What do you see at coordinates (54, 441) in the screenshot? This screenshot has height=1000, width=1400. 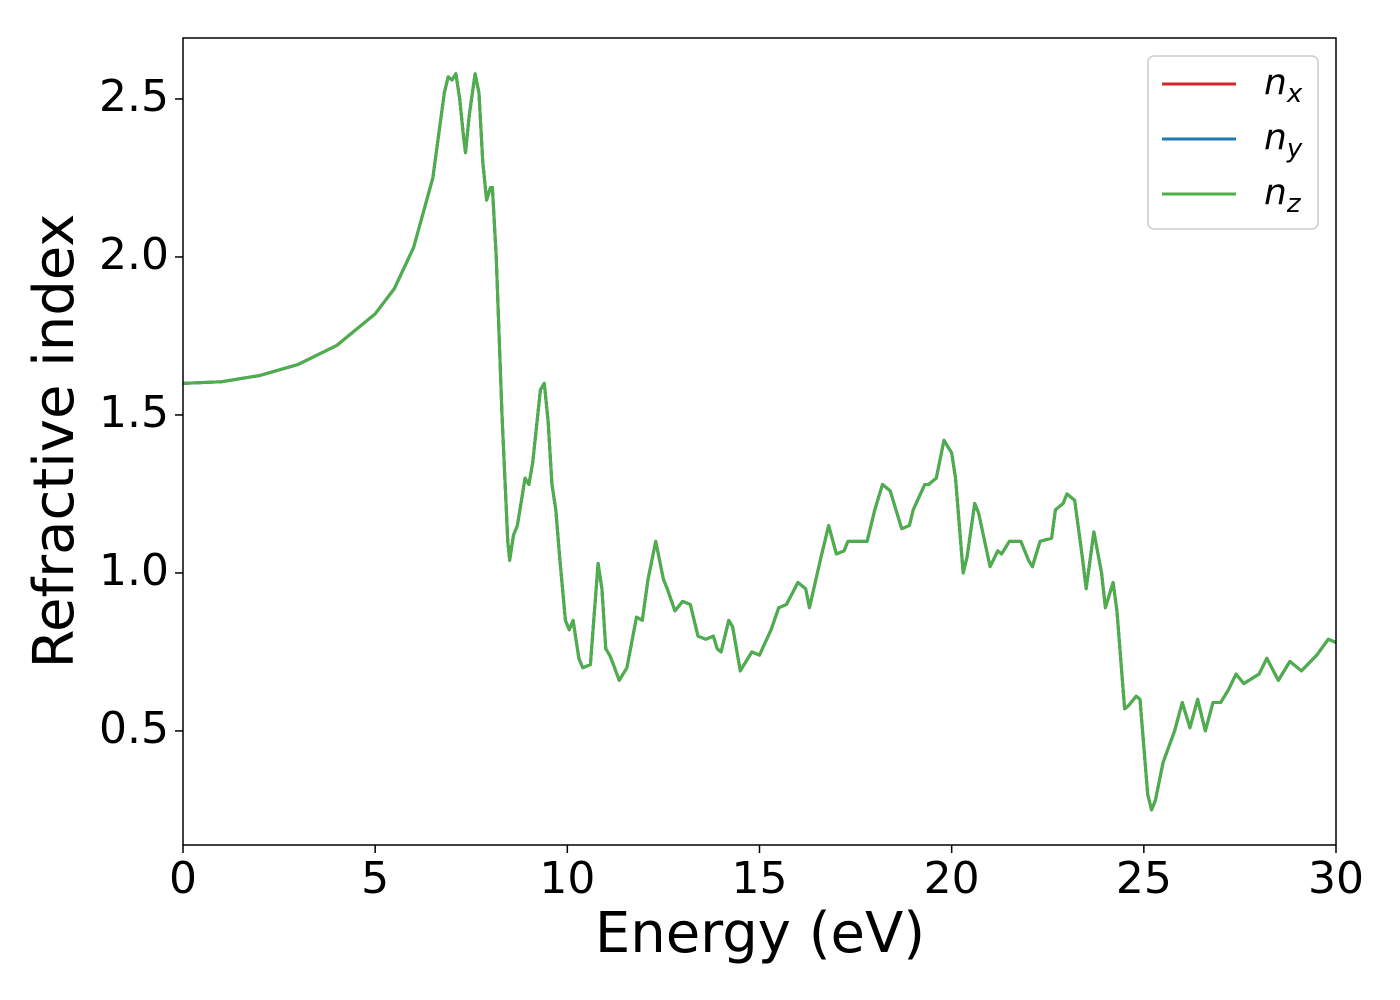 I see `y-axis-label: Refractive index` at bounding box center [54, 441].